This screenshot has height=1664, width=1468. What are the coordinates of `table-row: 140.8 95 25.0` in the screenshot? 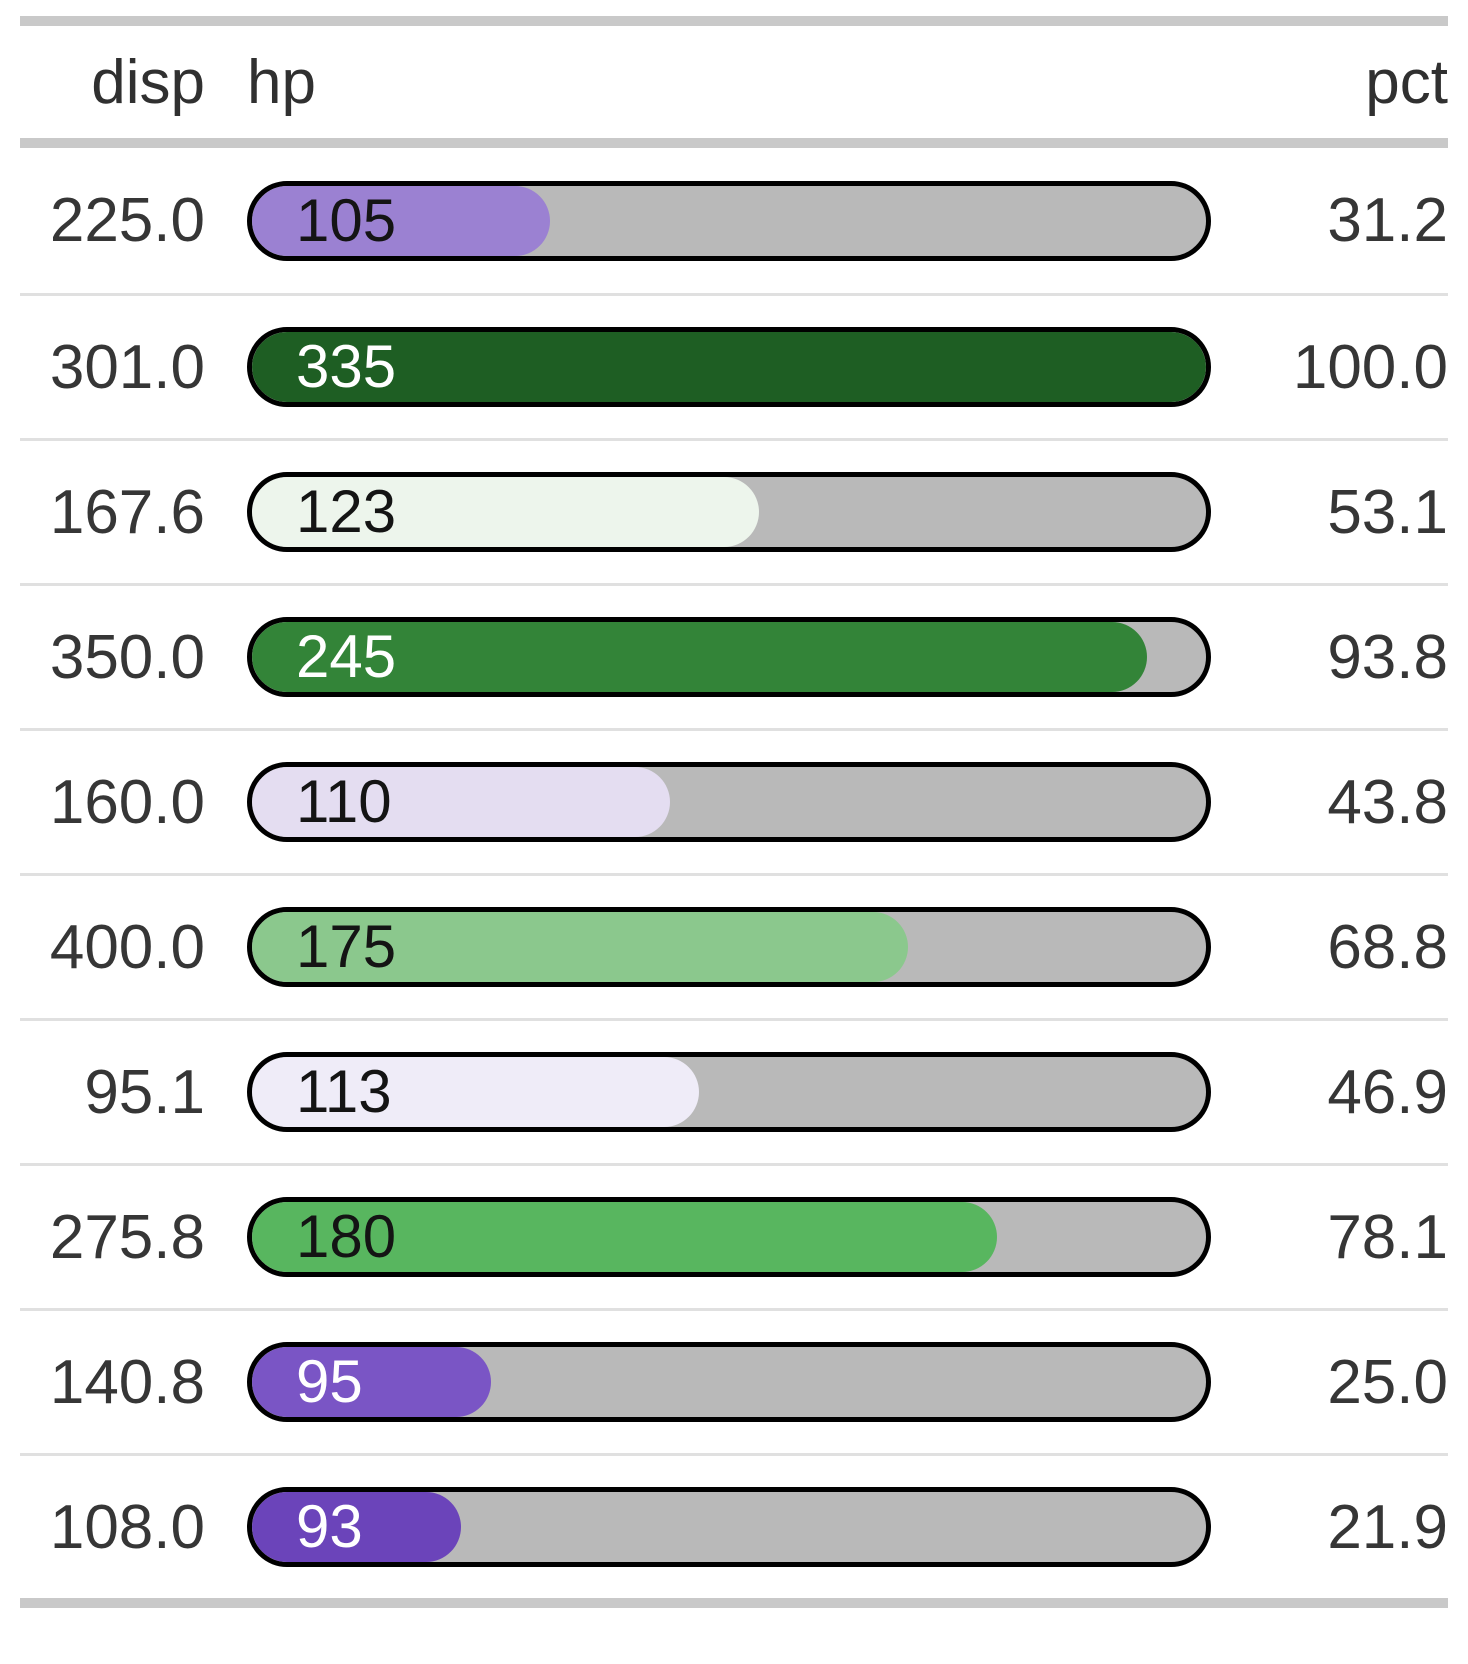 It's located at (734, 1380).